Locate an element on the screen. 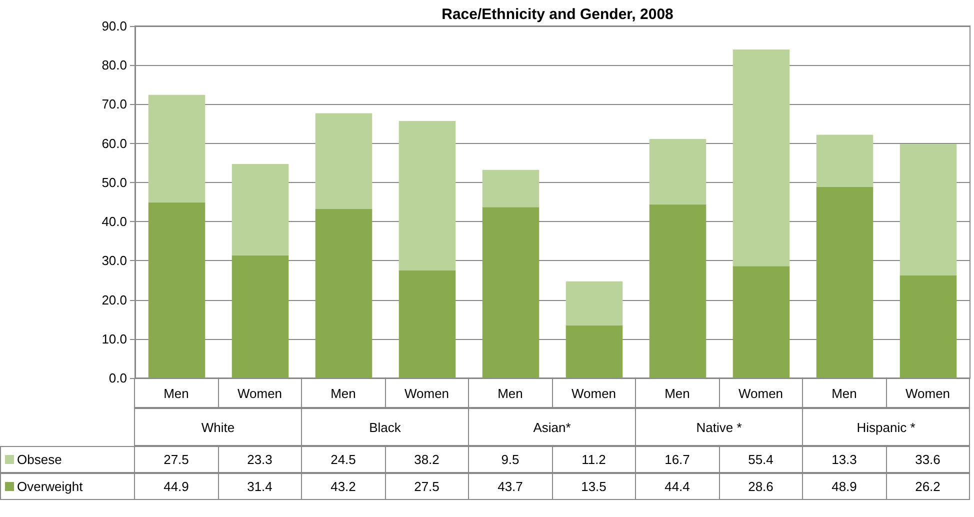 This screenshot has height=517, width=974. data-label: 16.7 is located at coordinates (677, 459).